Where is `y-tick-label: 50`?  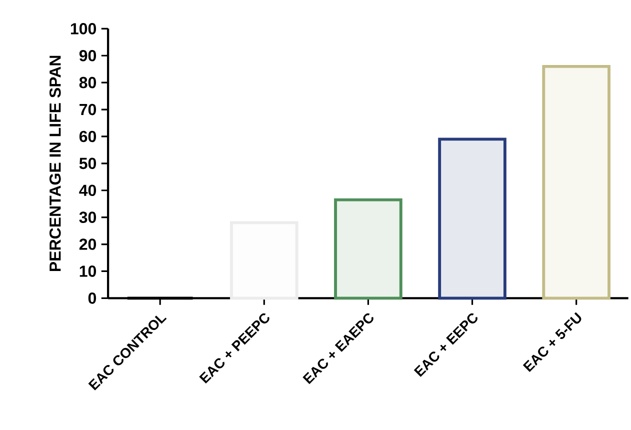 y-tick-label: 50 is located at coordinates (87, 163).